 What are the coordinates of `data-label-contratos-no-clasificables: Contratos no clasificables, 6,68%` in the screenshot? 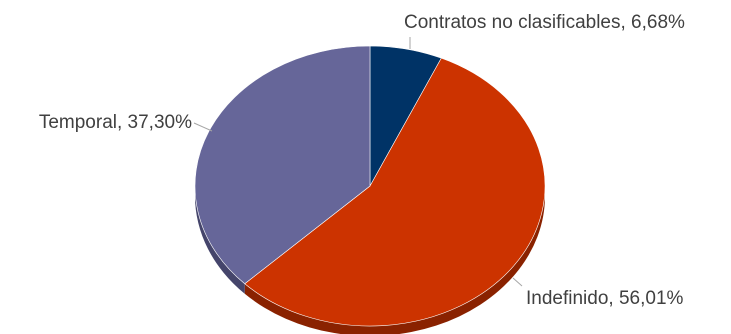 It's located at (544, 22).